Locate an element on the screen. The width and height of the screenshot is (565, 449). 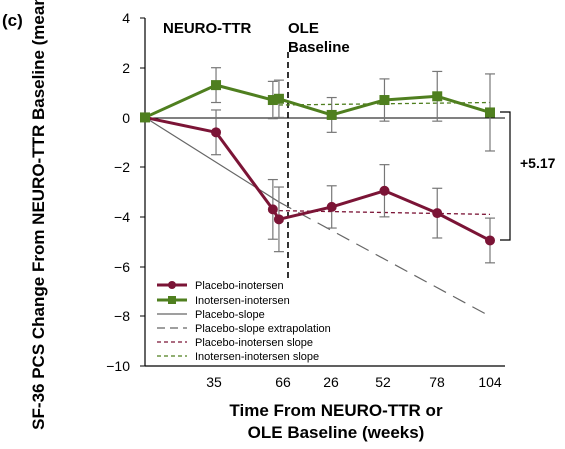
x-tick-label: 78 is located at coordinates (437, 382).